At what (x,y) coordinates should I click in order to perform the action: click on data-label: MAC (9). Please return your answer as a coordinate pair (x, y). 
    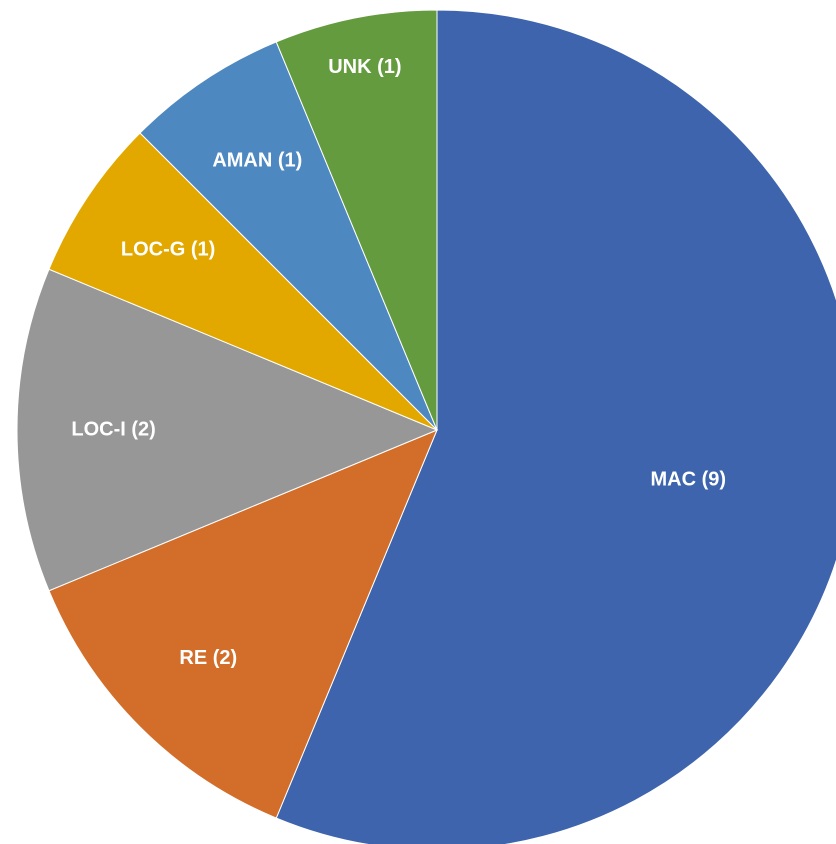
    Looking at the image, I should click on (689, 479).